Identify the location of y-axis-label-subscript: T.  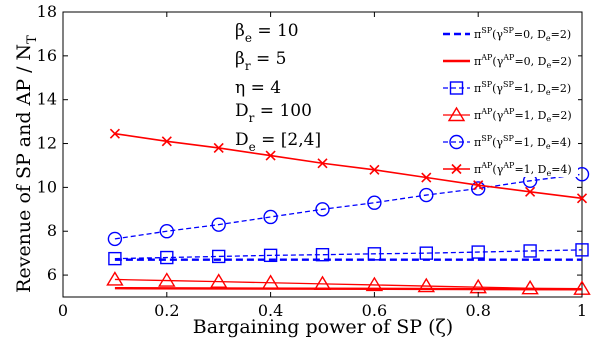
(32, 39).